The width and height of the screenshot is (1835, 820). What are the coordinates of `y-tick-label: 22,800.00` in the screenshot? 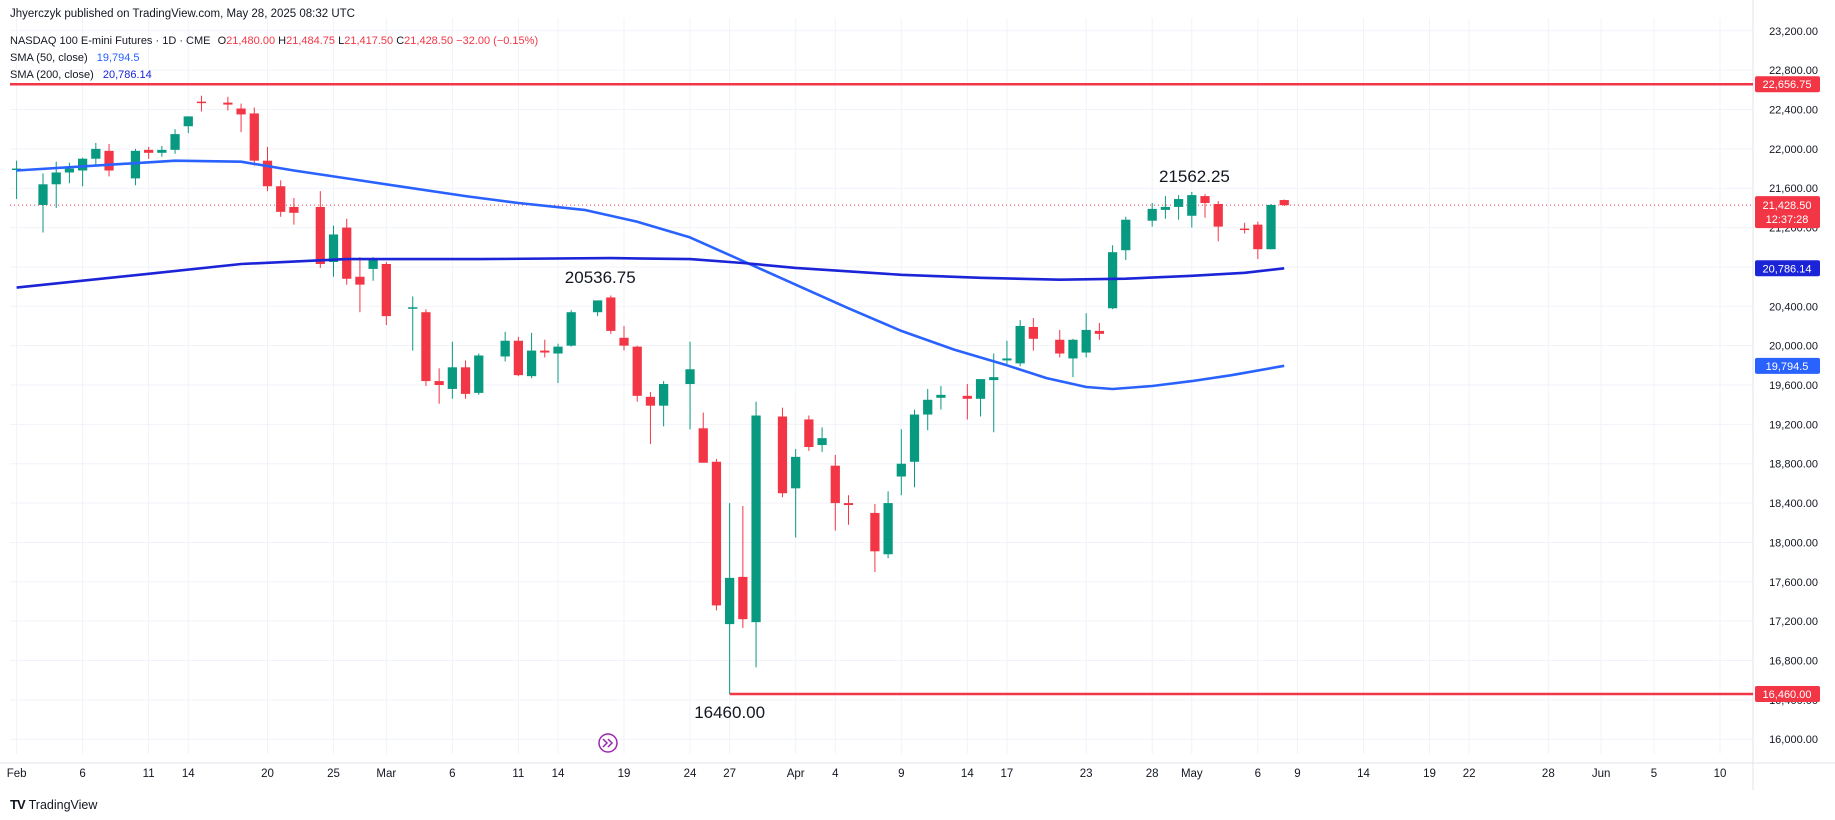 It's located at (1793, 71).